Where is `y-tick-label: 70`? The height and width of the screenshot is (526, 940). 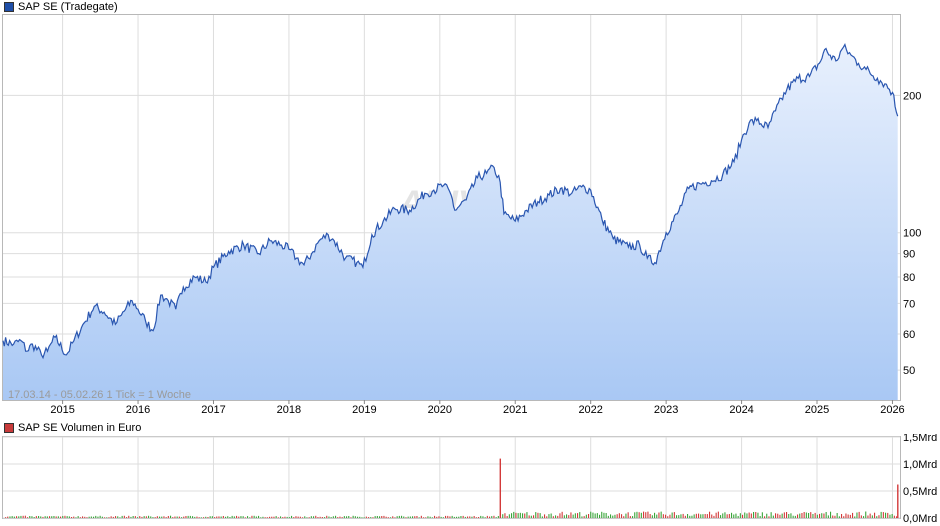 y-tick-label: 70 is located at coordinates (909, 304).